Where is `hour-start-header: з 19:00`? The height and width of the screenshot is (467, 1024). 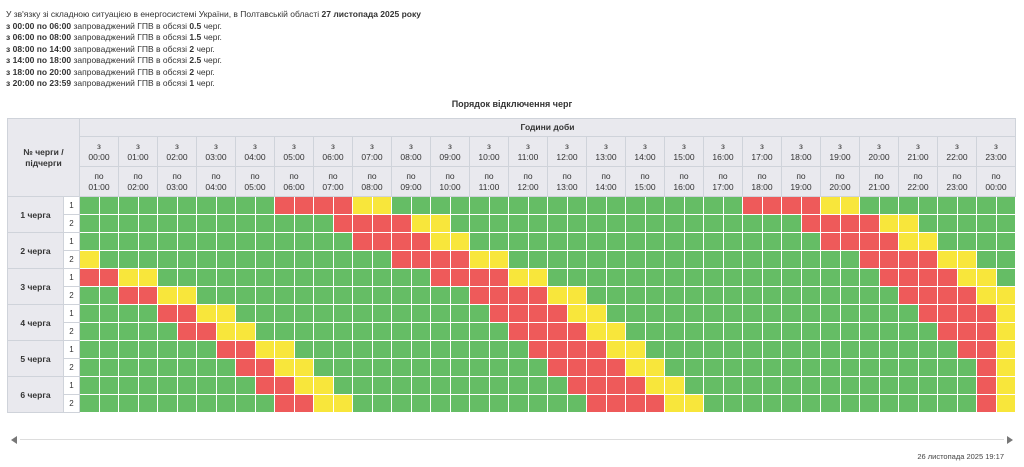 hour-start-header: з 19:00 is located at coordinates (840, 151).